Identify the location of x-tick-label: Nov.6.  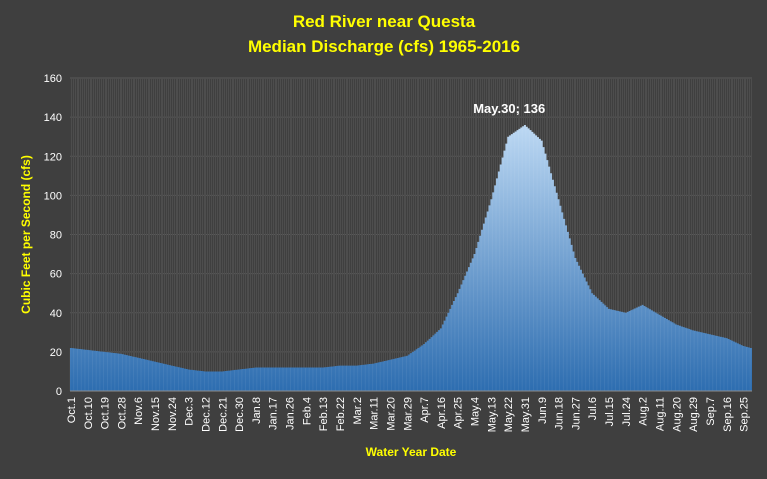
(139, 411).